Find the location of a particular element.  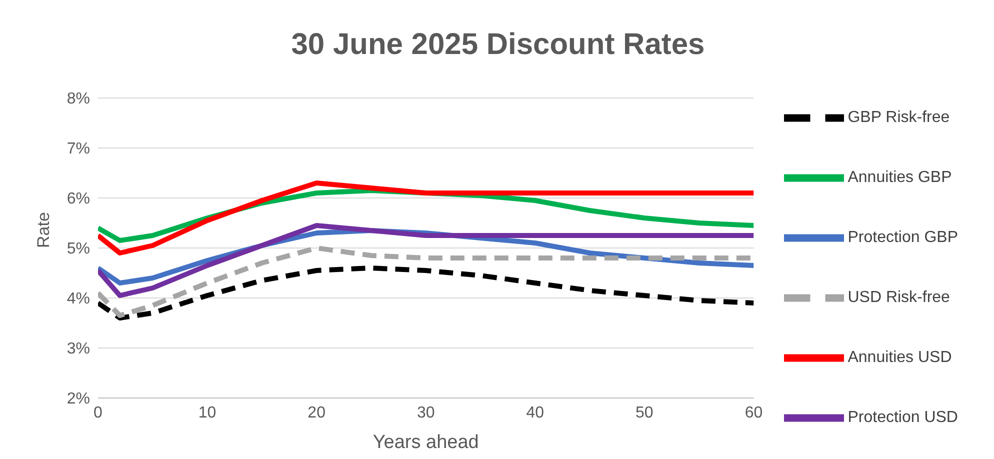

legend-label: Protection GBP is located at coordinates (903, 237).